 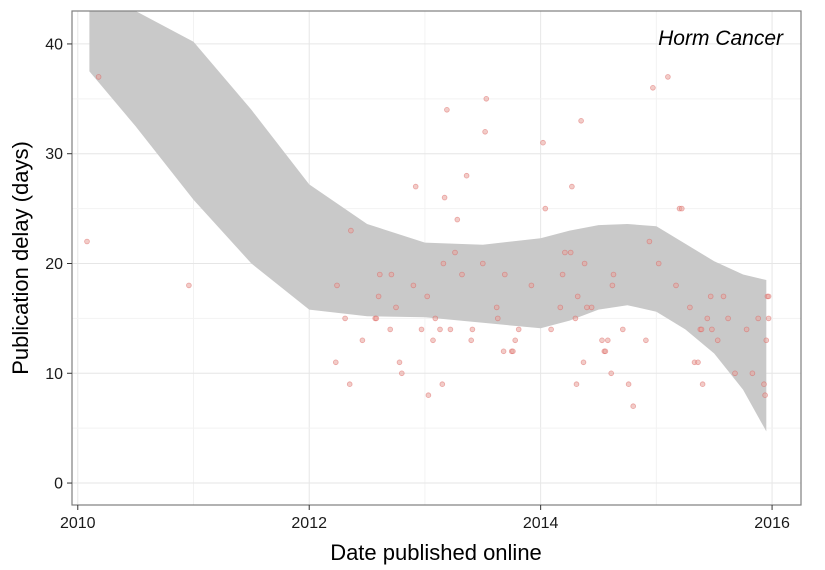 What do you see at coordinates (721, 38) in the screenshot?
I see `annotation-label: Horm Cancer` at bounding box center [721, 38].